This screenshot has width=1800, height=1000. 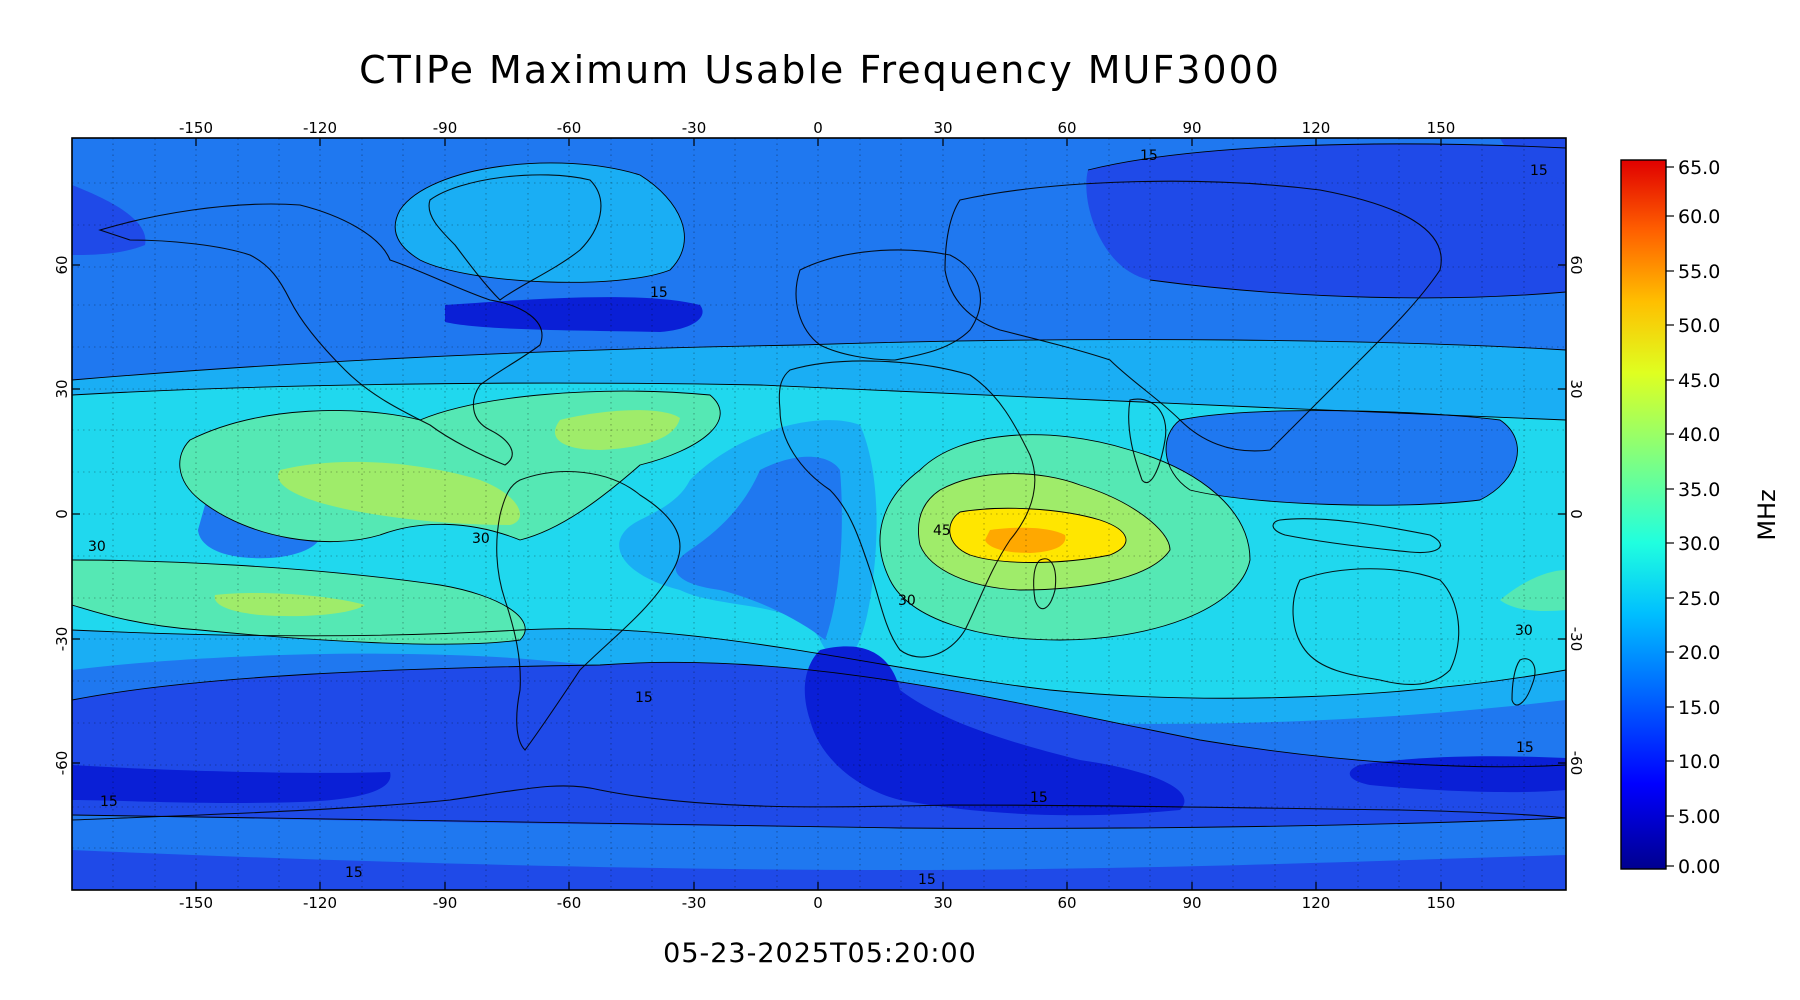 I want to click on south-america-outline, so click(x=588, y=611).